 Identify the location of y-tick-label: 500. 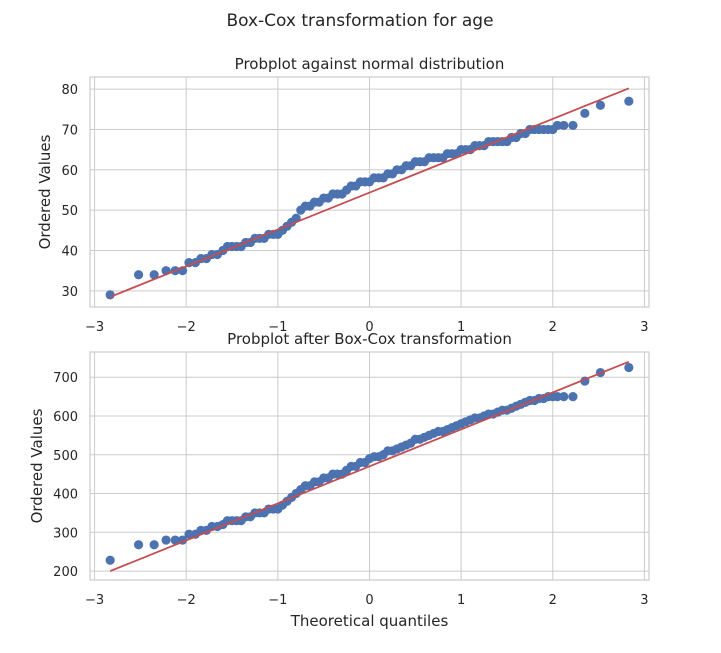
(65, 456).